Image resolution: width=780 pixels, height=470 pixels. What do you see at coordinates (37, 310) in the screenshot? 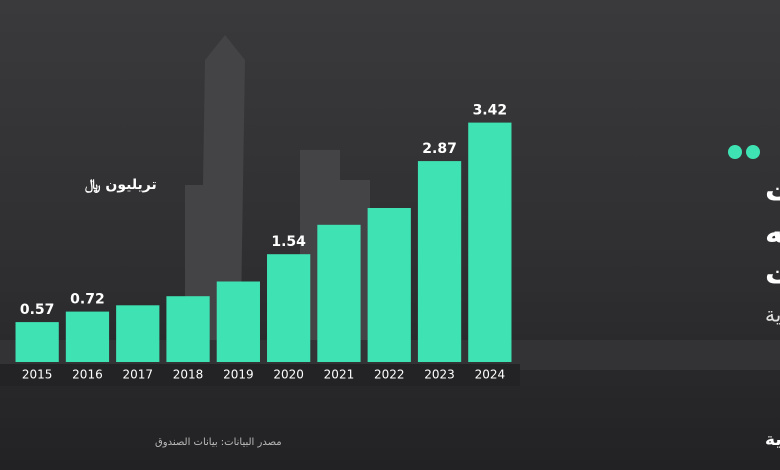
I see `value-label: 0.57` at bounding box center [37, 310].